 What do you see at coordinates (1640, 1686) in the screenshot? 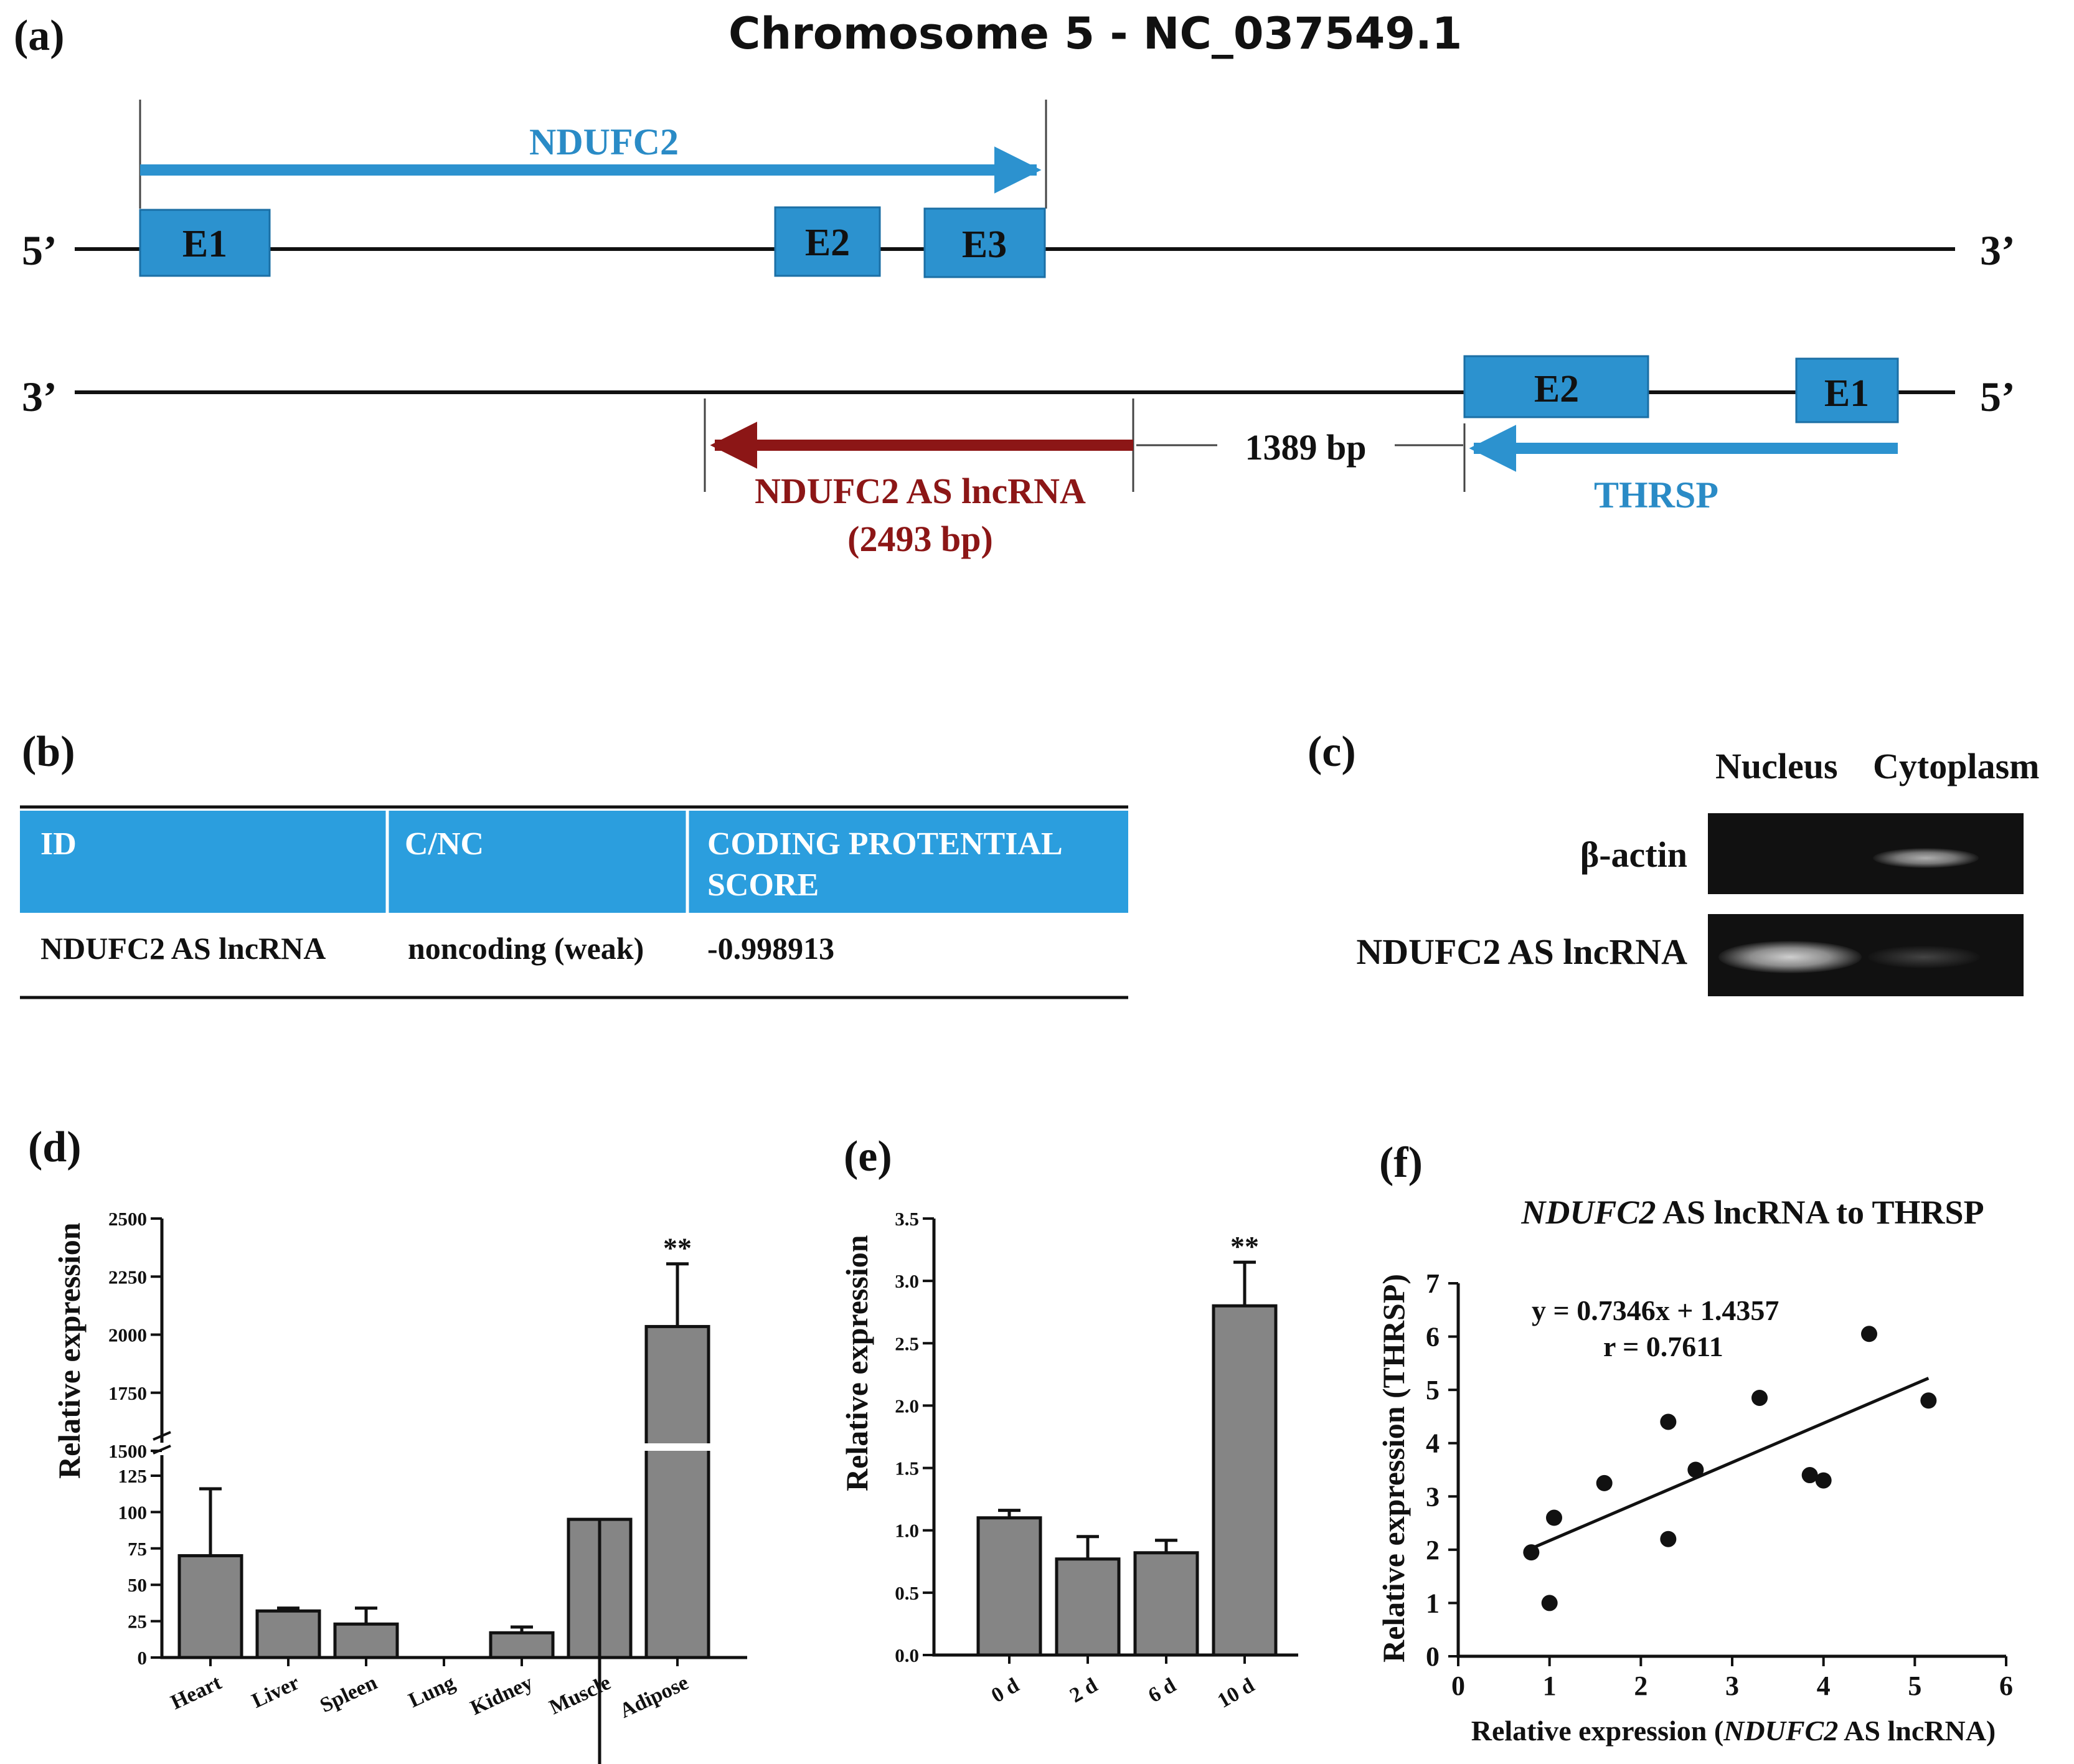
I see `chart-f-xtick-label: 2` at bounding box center [1640, 1686].